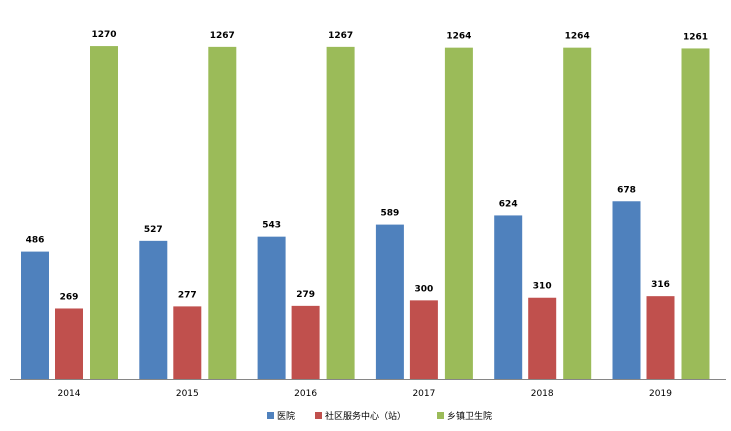  Describe the element at coordinates (271, 226) in the screenshot. I see `data-label: 543` at that location.